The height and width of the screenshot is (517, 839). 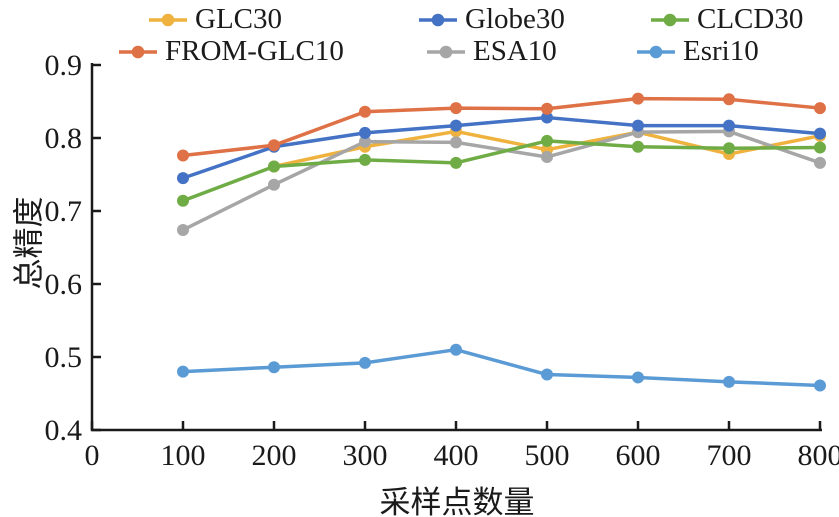 What do you see at coordinates (274, 455) in the screenshot?
I see `x-tick-label: 200` at bounding box center [274, 455].